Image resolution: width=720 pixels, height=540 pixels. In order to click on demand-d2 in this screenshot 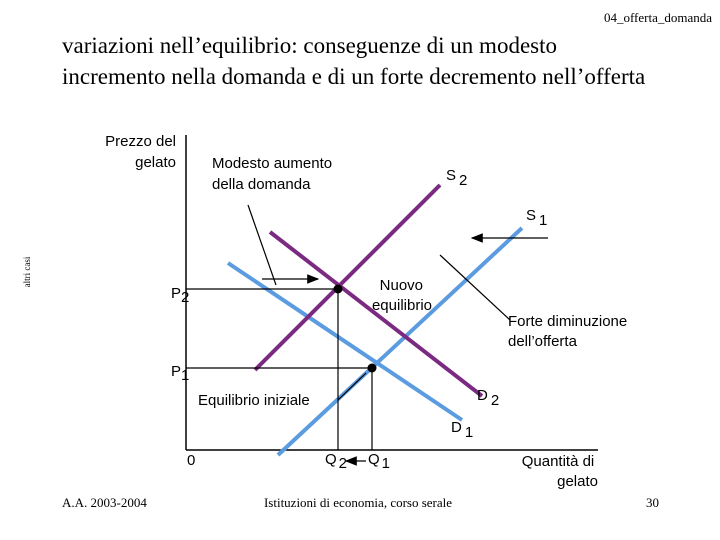, I will do `click(376, 314)`.